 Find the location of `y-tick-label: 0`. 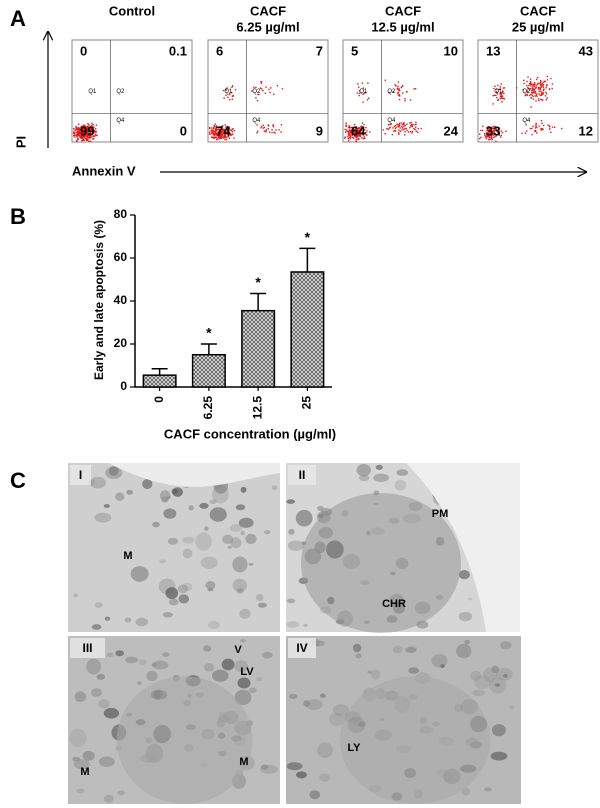

y-tick-label: 0 is located at coordinates (123, 386).